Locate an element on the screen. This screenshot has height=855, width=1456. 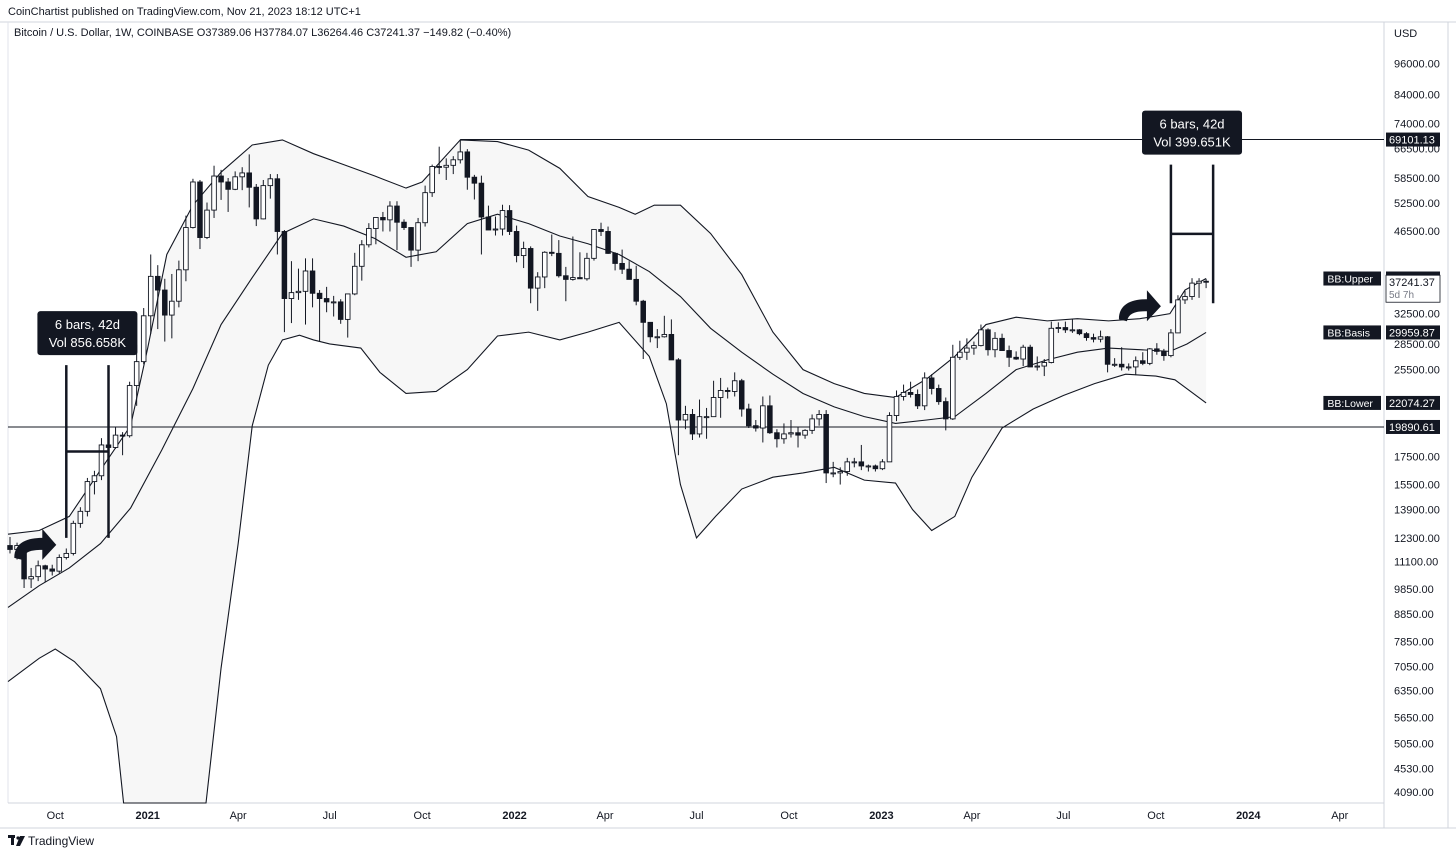
brand-text: TradingView is located at coordinates (61, 841).